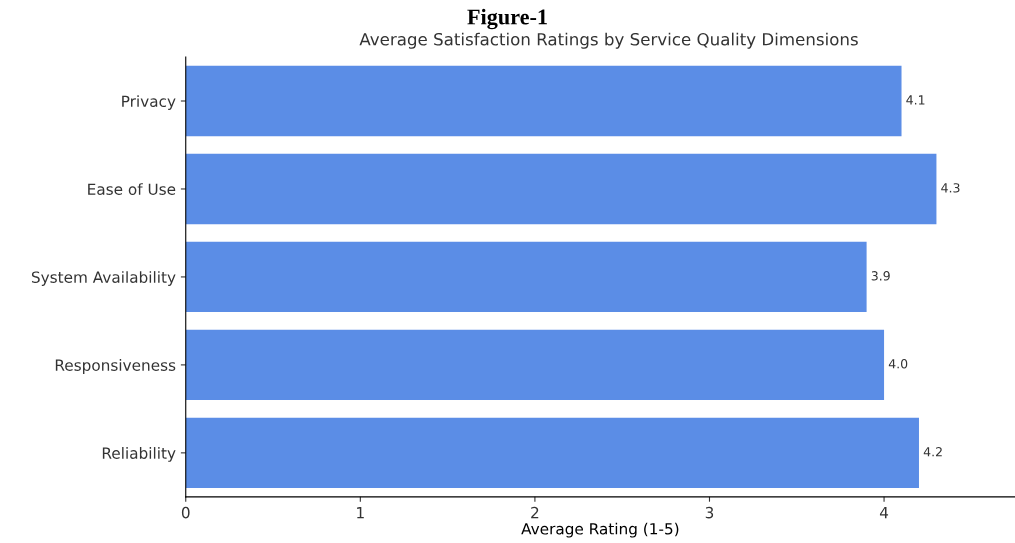  Describe the element at coordinates (932, 452) in the screenshot. I see `data-label: 4.2` at that location.